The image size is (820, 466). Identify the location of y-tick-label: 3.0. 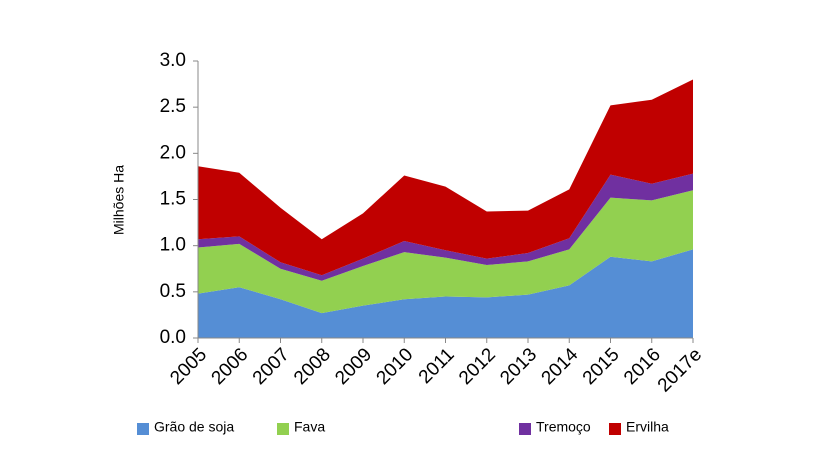
(173, 60).